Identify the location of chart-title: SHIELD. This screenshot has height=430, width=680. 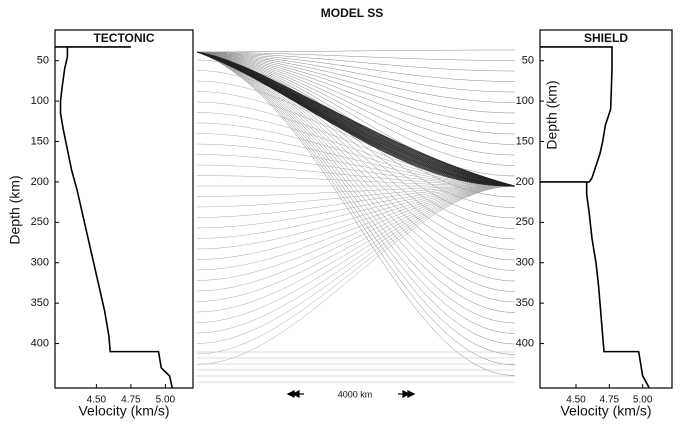
(606, 38).